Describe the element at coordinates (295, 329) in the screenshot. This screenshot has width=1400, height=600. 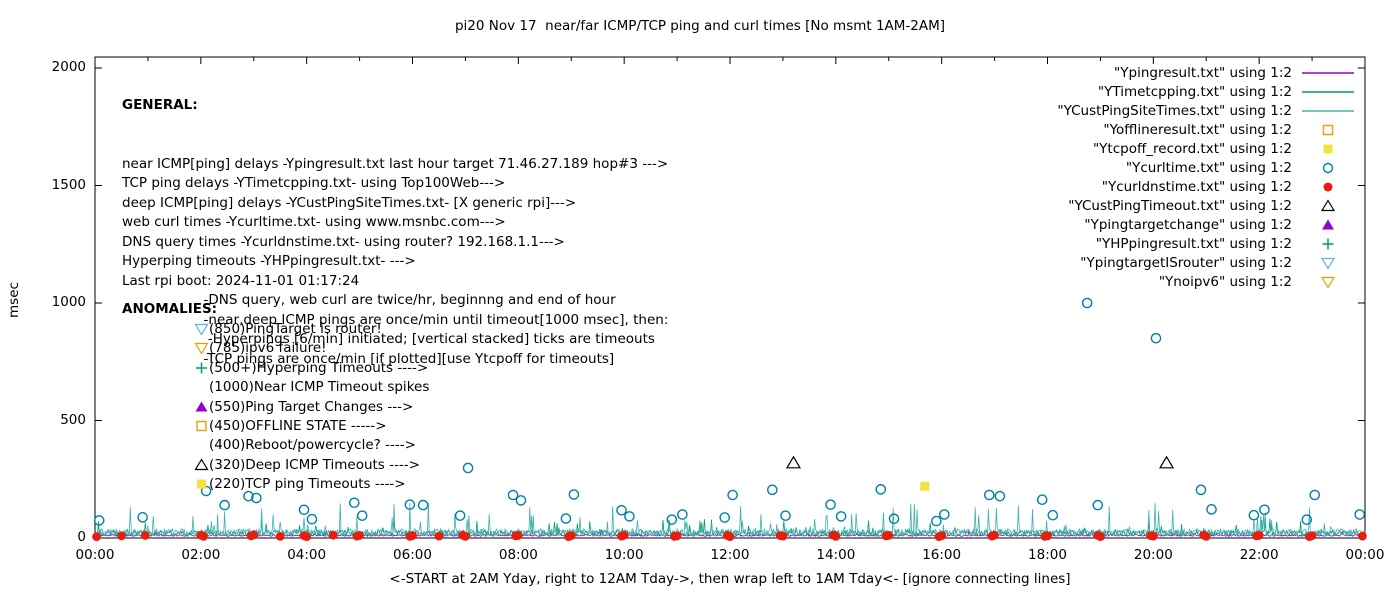
I see `anomaly-label: (850)PingTarget is router!` at that location.